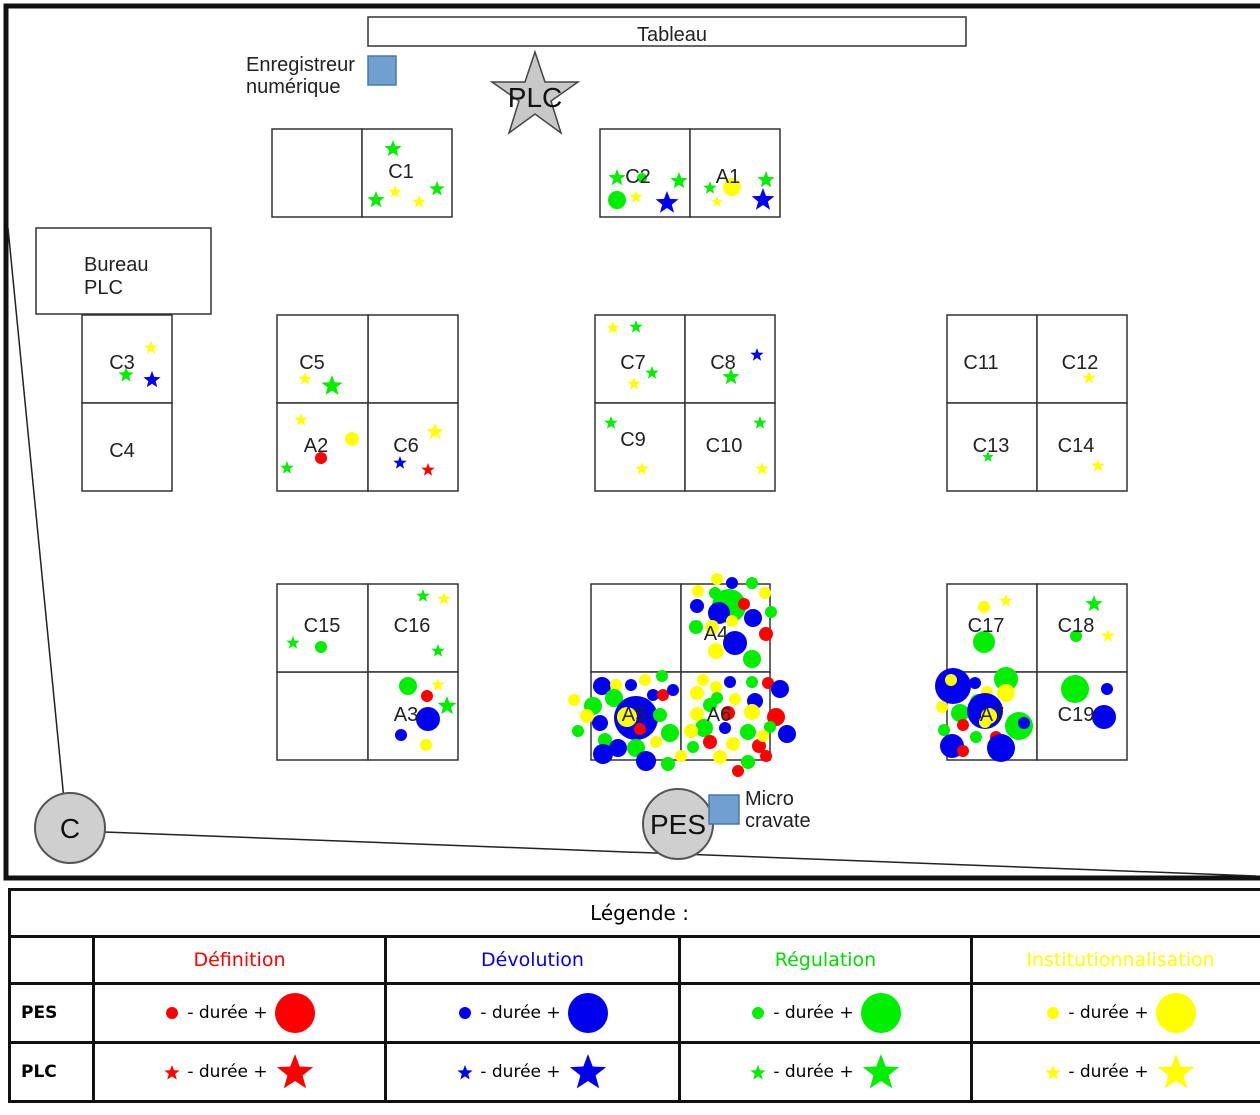 Image resolution: width=1260 pixels, height=1115 pixels. What do you see at coordinates (70, 828) in the screenshot?
I see `camera-icon` at bounding box center [70, 828].